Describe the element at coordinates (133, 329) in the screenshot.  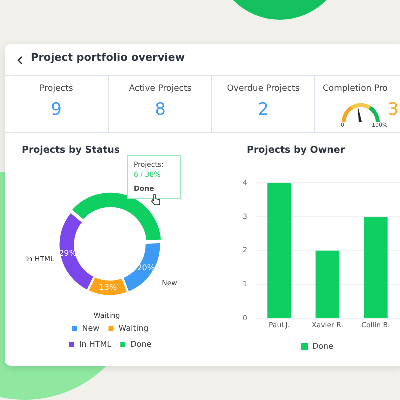
I see `legend-label: Waiting` at that location.